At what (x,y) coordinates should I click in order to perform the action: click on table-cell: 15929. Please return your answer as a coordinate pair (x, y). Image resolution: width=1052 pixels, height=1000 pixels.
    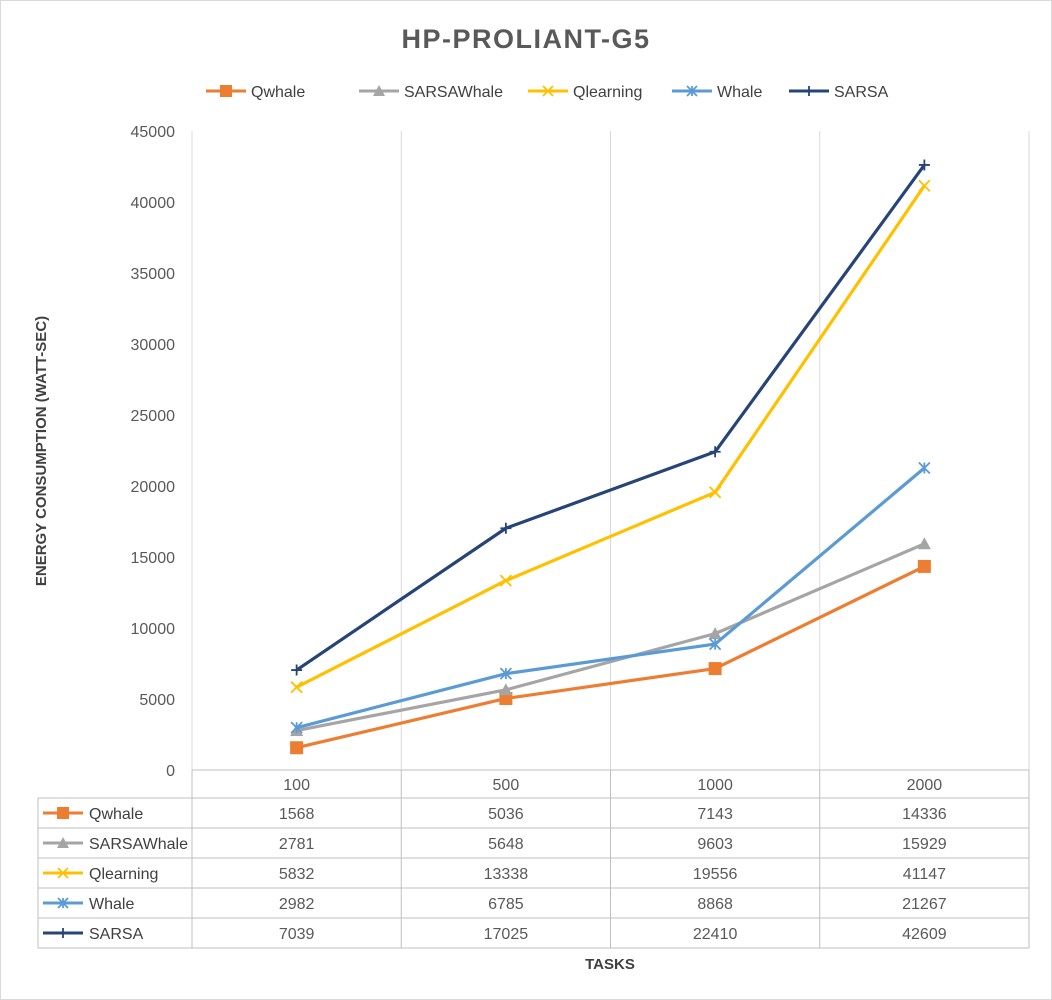
    Looking at the image, I should click on (924, 844).